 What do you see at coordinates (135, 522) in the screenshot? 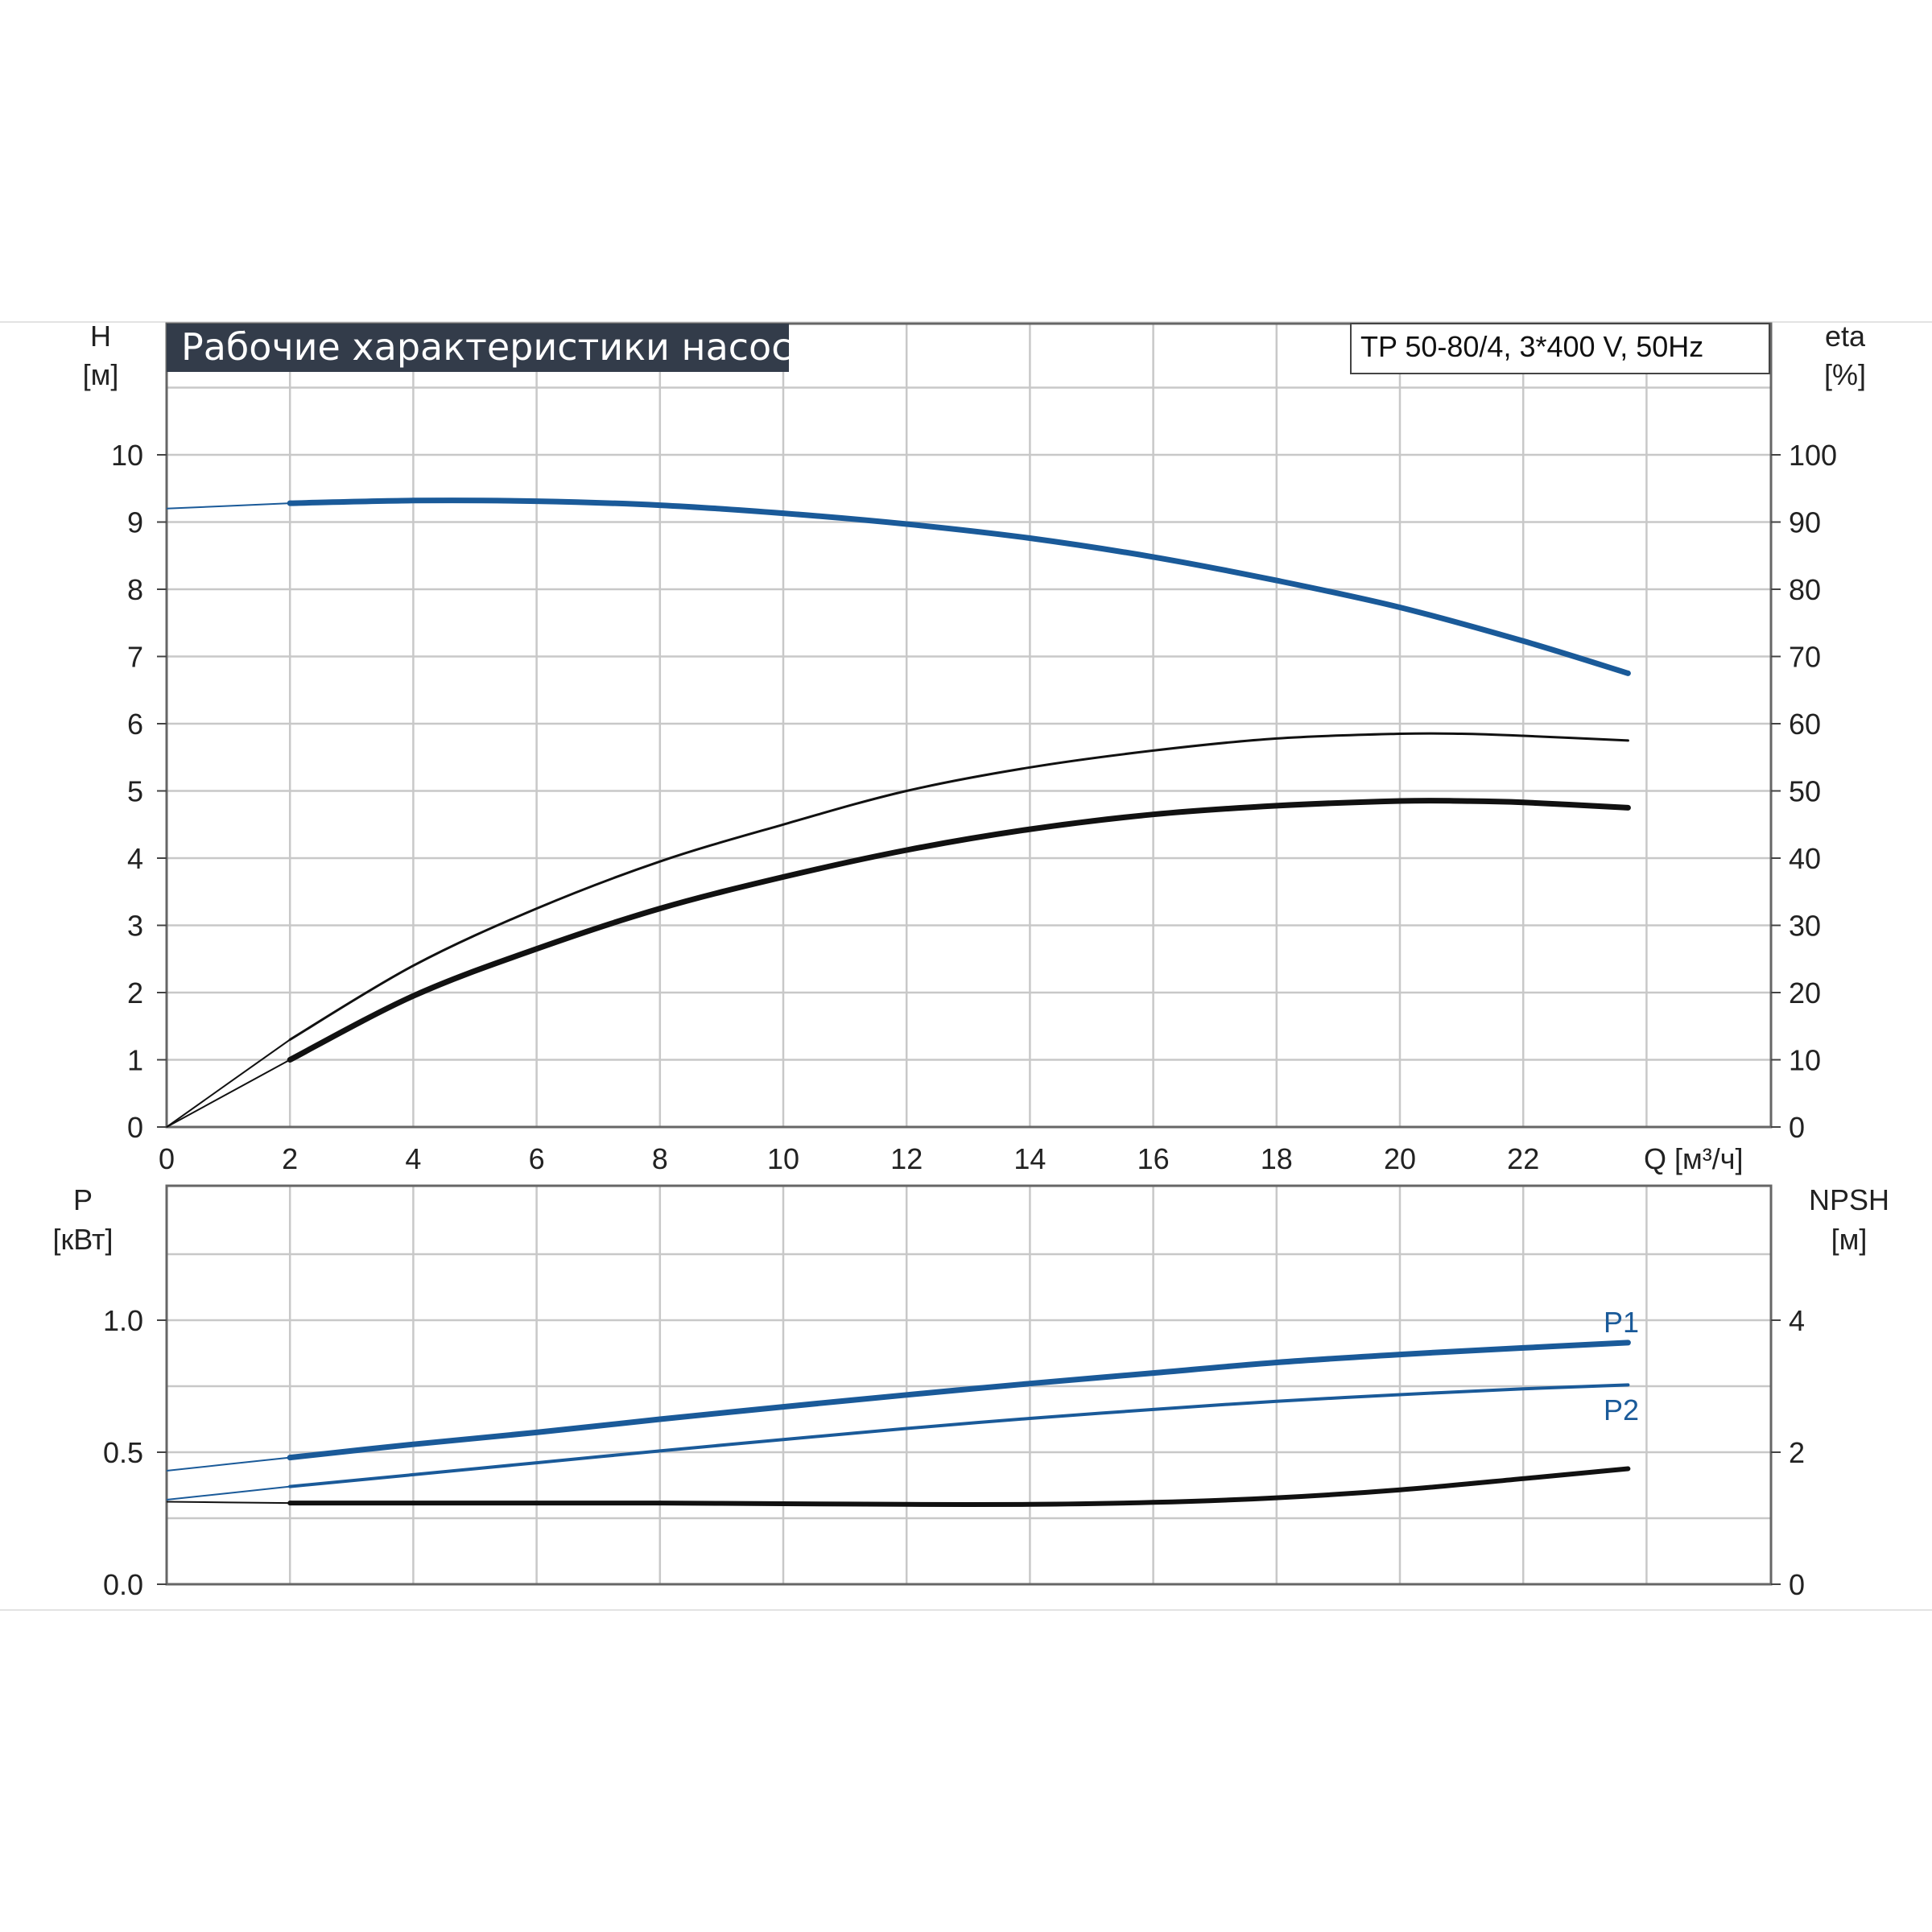
I see `y-left-tick-label: 9` at bounding box center [135, 522].